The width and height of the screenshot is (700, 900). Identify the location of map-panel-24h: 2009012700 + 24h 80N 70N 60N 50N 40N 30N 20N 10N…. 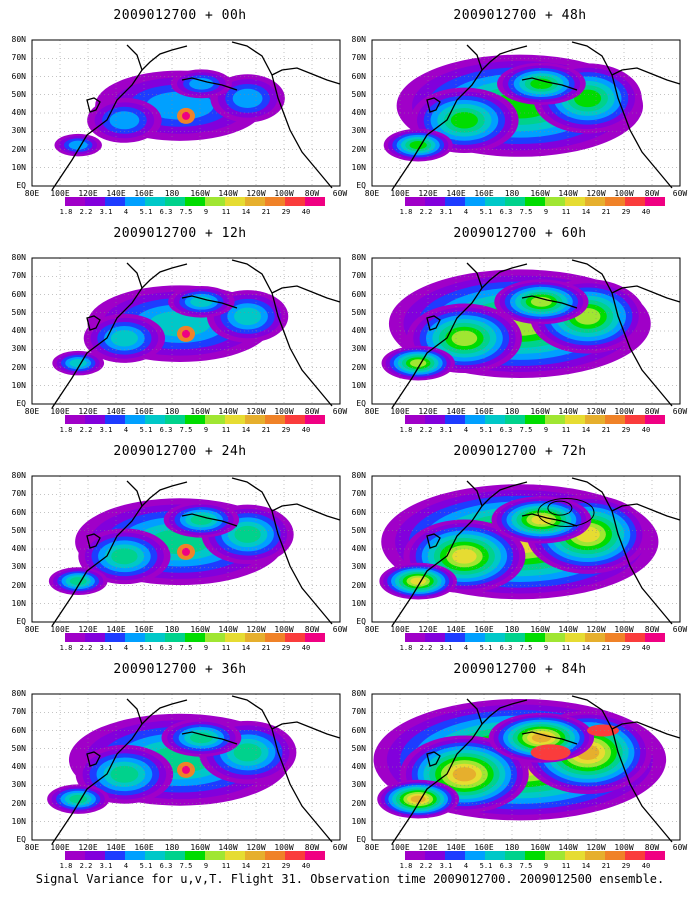
(180, 548).